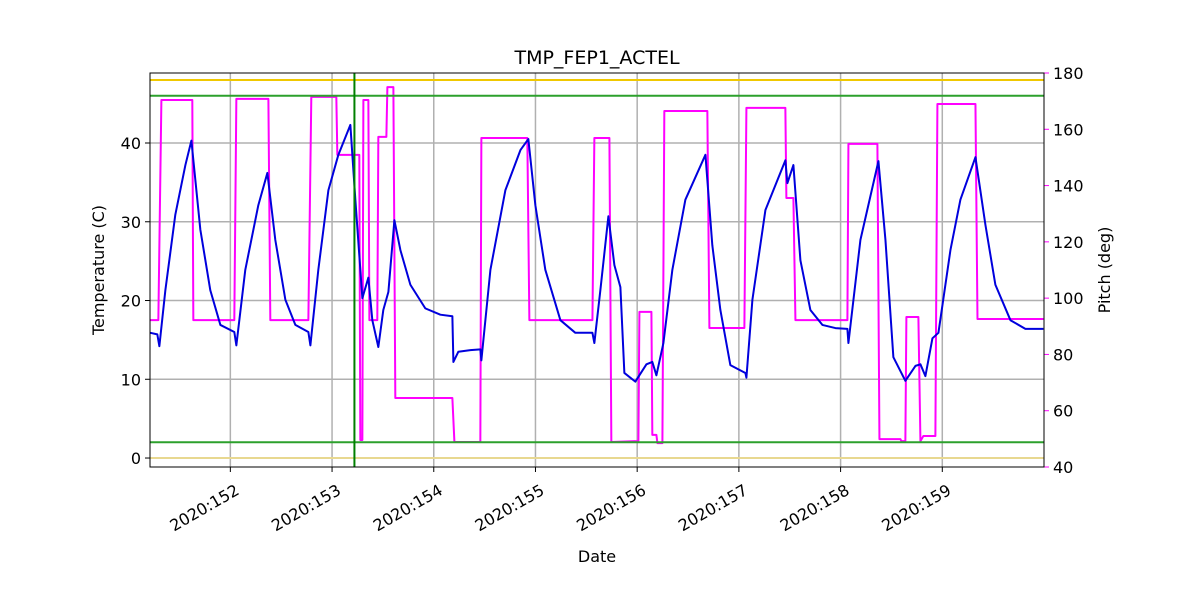  Describe the element at coordinates (131, 301) in the screenshot. I see `y-tick-label: 20` at that location.